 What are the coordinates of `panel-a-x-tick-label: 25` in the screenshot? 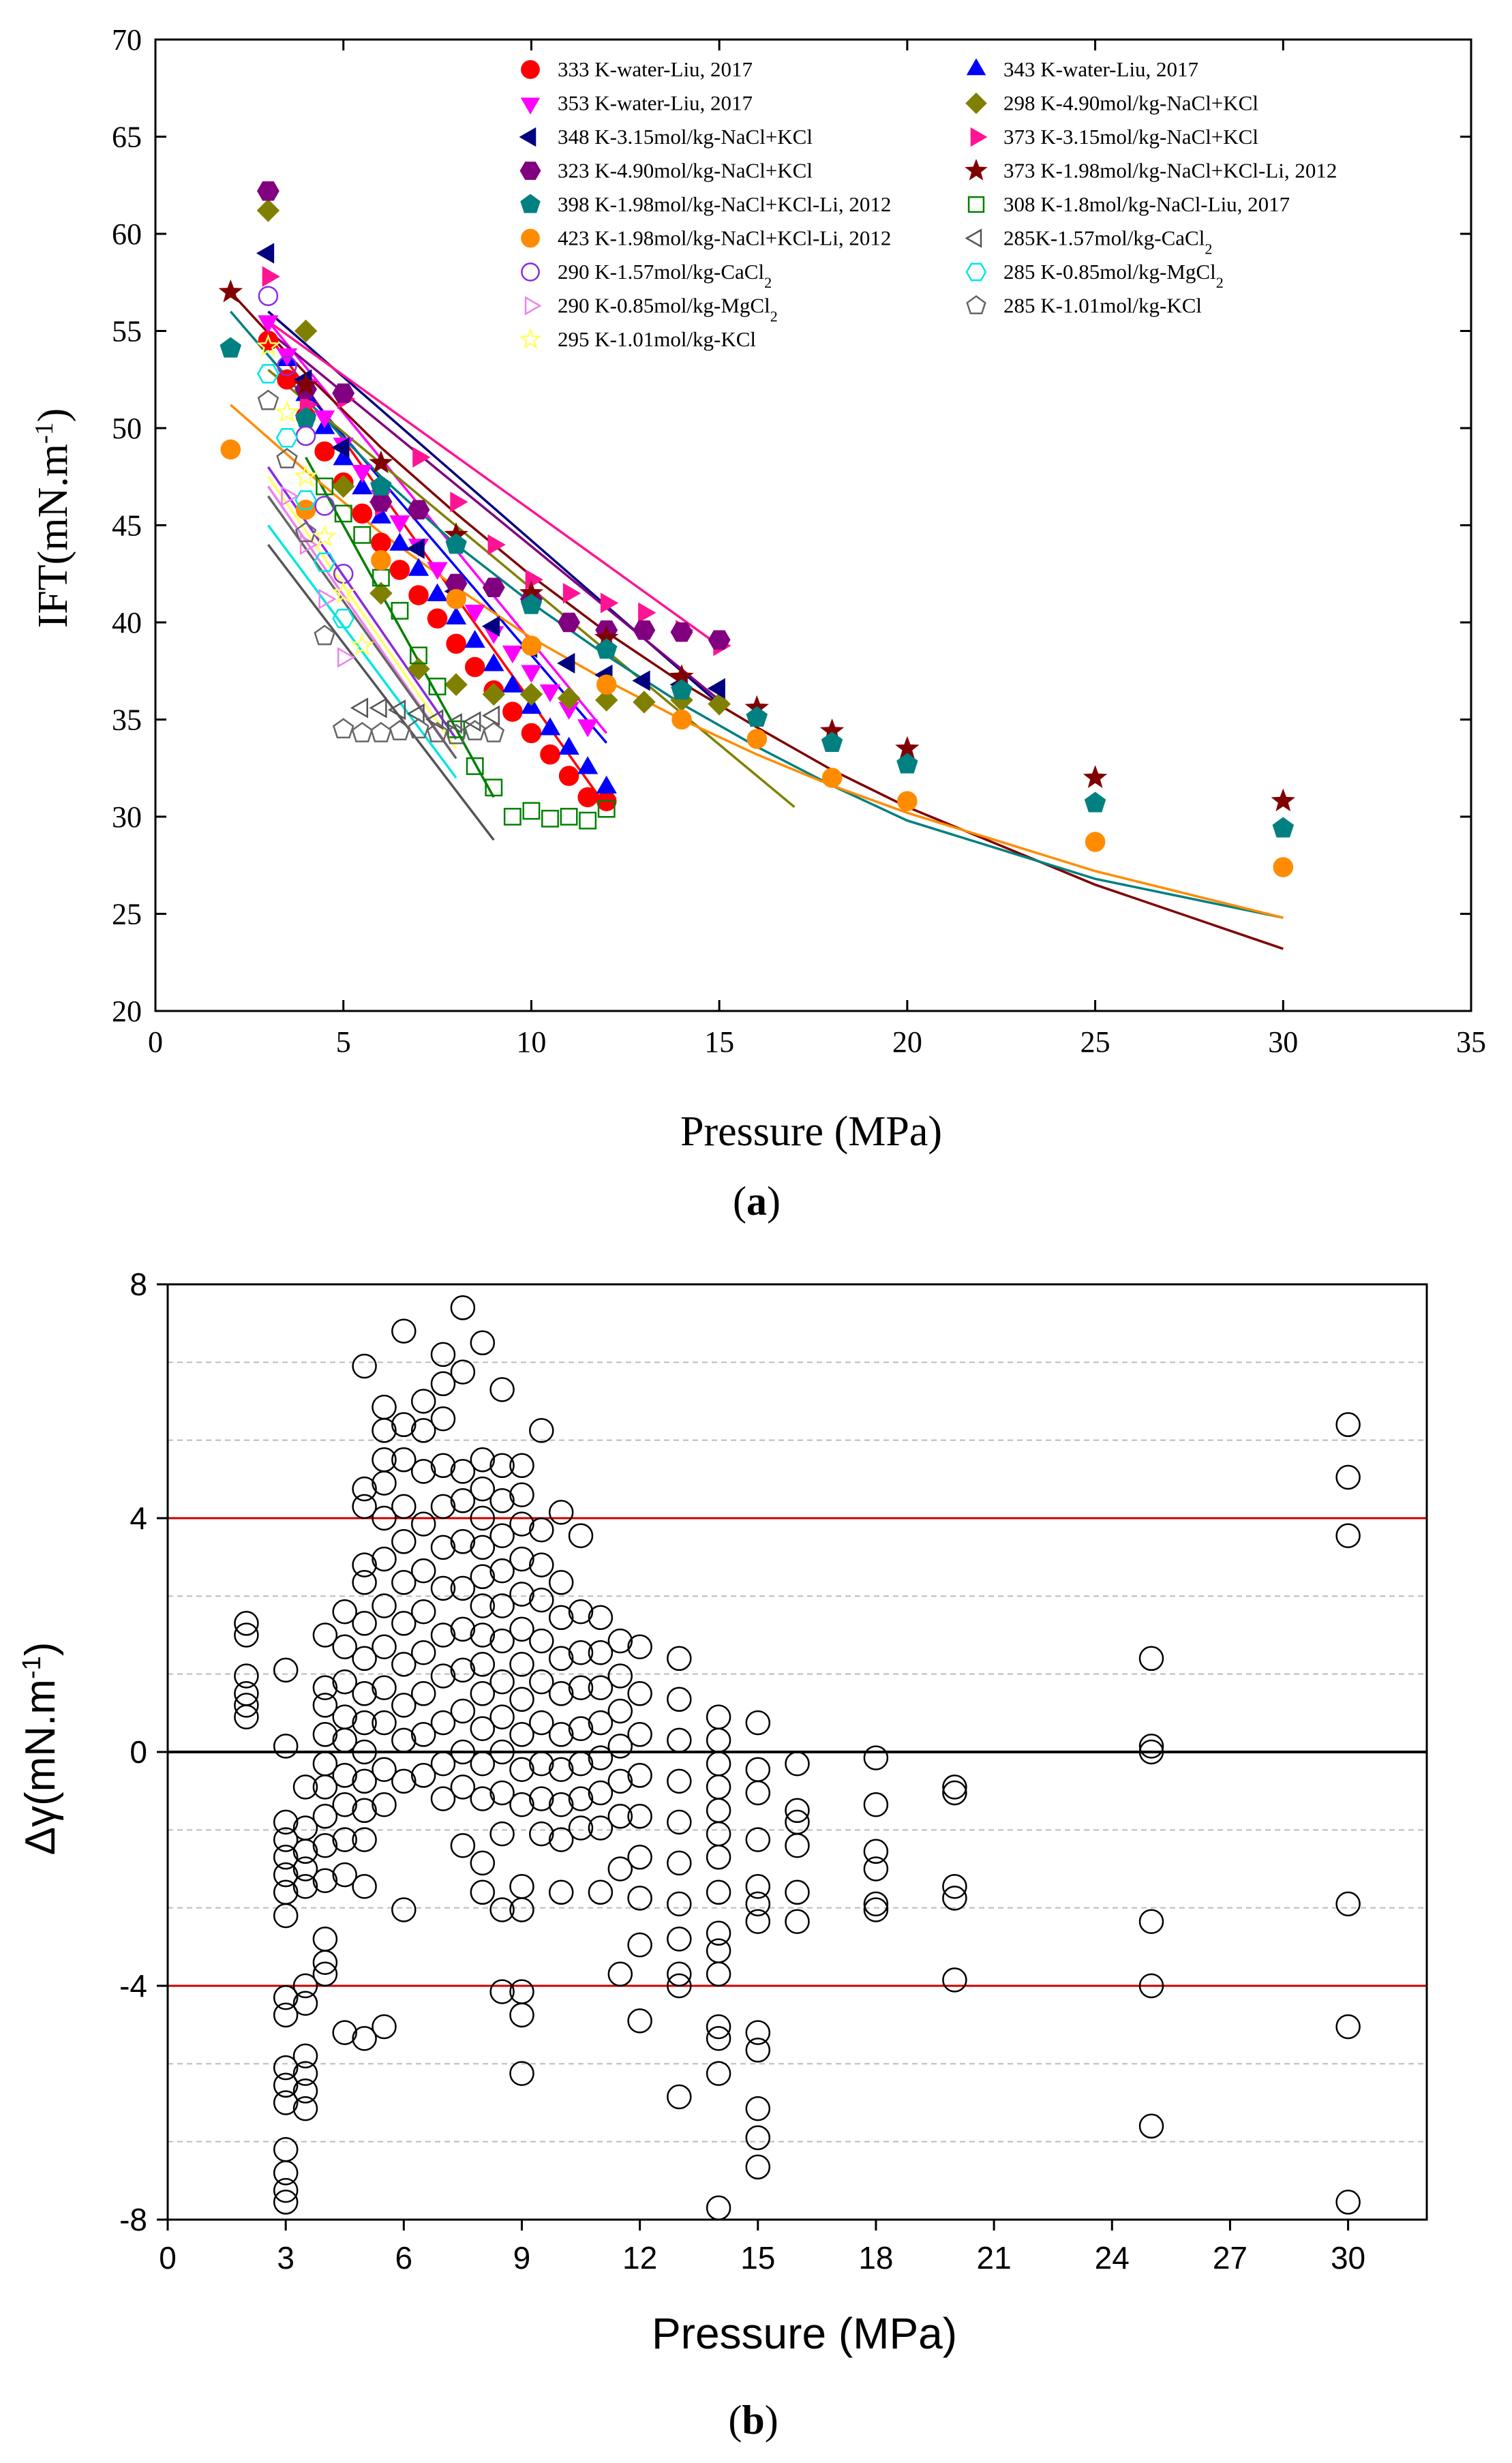 It's located at (1095, 1042).